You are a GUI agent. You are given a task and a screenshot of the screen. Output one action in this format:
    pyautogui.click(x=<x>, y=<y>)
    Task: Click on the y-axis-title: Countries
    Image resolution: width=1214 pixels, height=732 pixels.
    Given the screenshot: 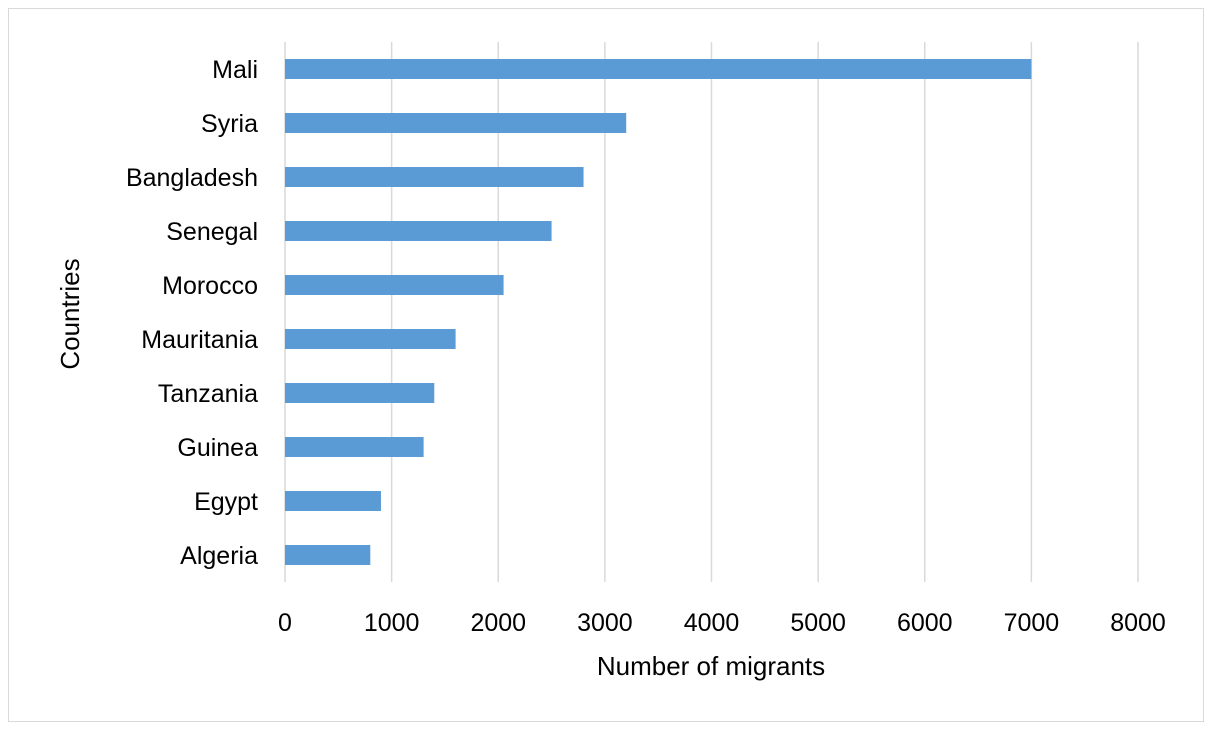 What is the action you would take?
    pyautogui.click(x=70, y=313)
    